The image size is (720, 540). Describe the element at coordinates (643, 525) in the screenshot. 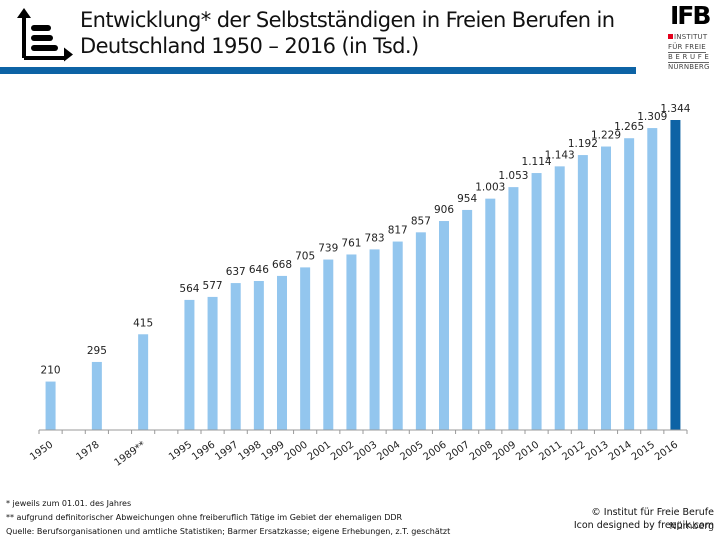

I see `icon-credit: Icon designed by freepik.com` at that location.